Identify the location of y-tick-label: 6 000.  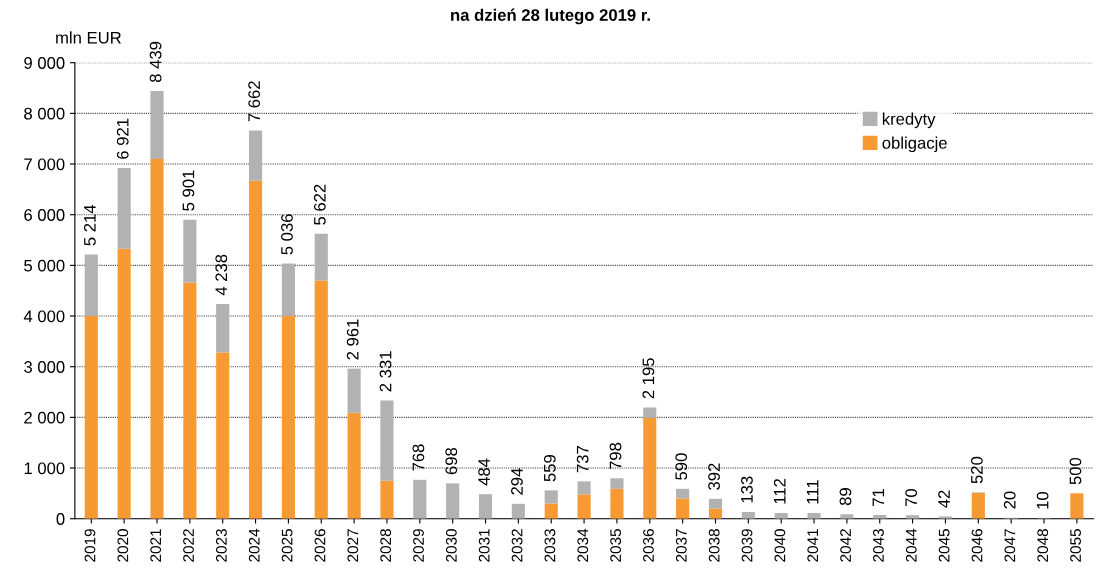
(44, 215).